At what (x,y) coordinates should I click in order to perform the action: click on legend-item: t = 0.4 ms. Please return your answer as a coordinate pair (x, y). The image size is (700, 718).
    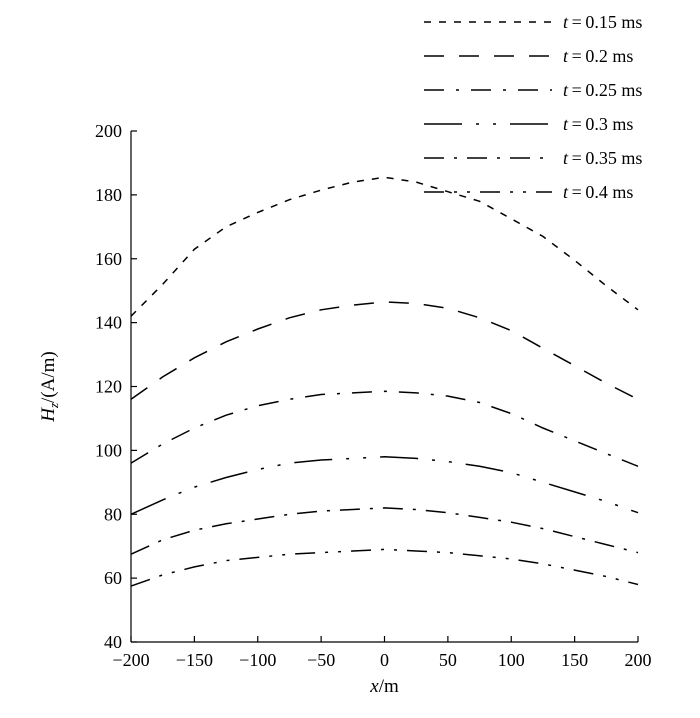
    Looking at the image, I should click on (528, 192).